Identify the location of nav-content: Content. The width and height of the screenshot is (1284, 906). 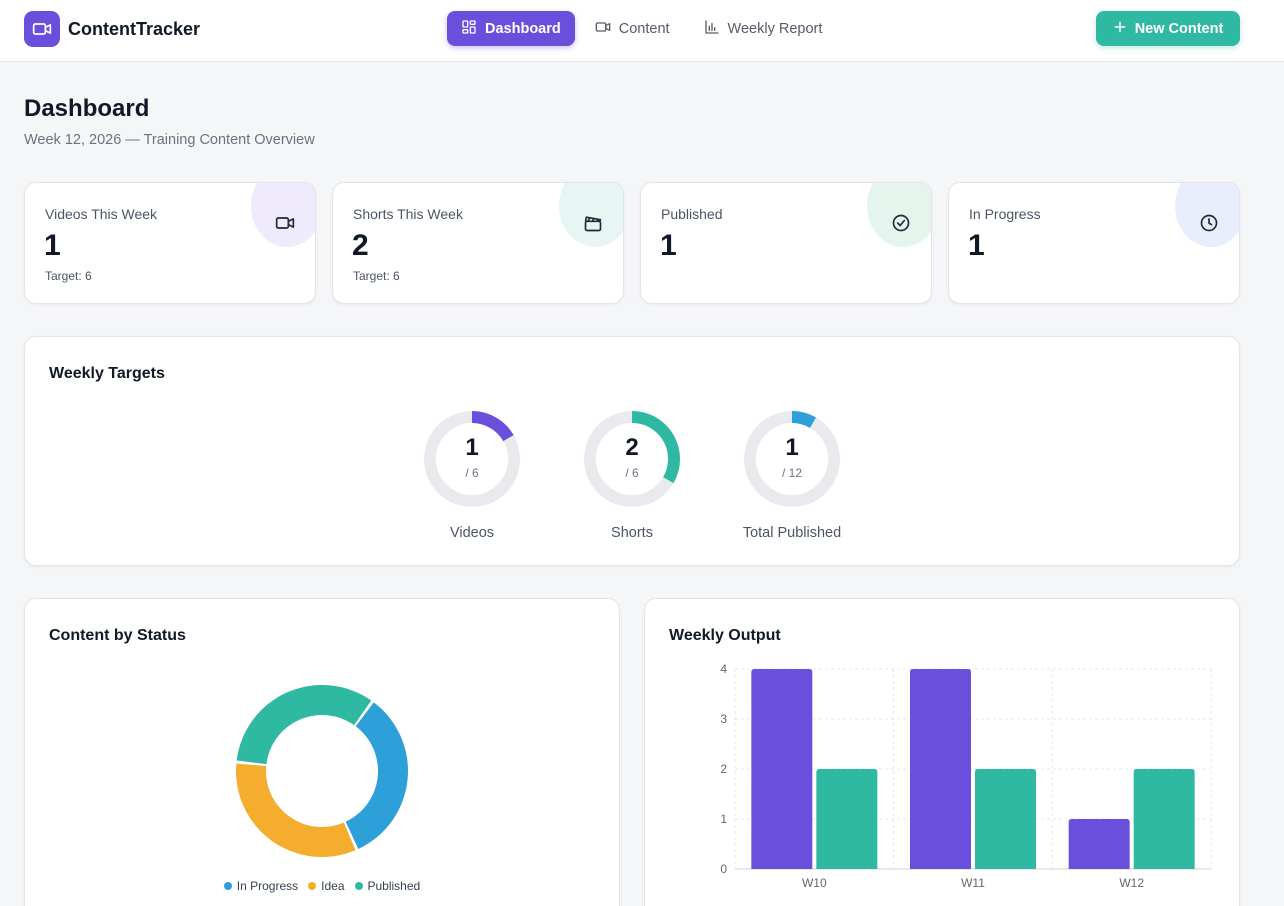
(632, 28).